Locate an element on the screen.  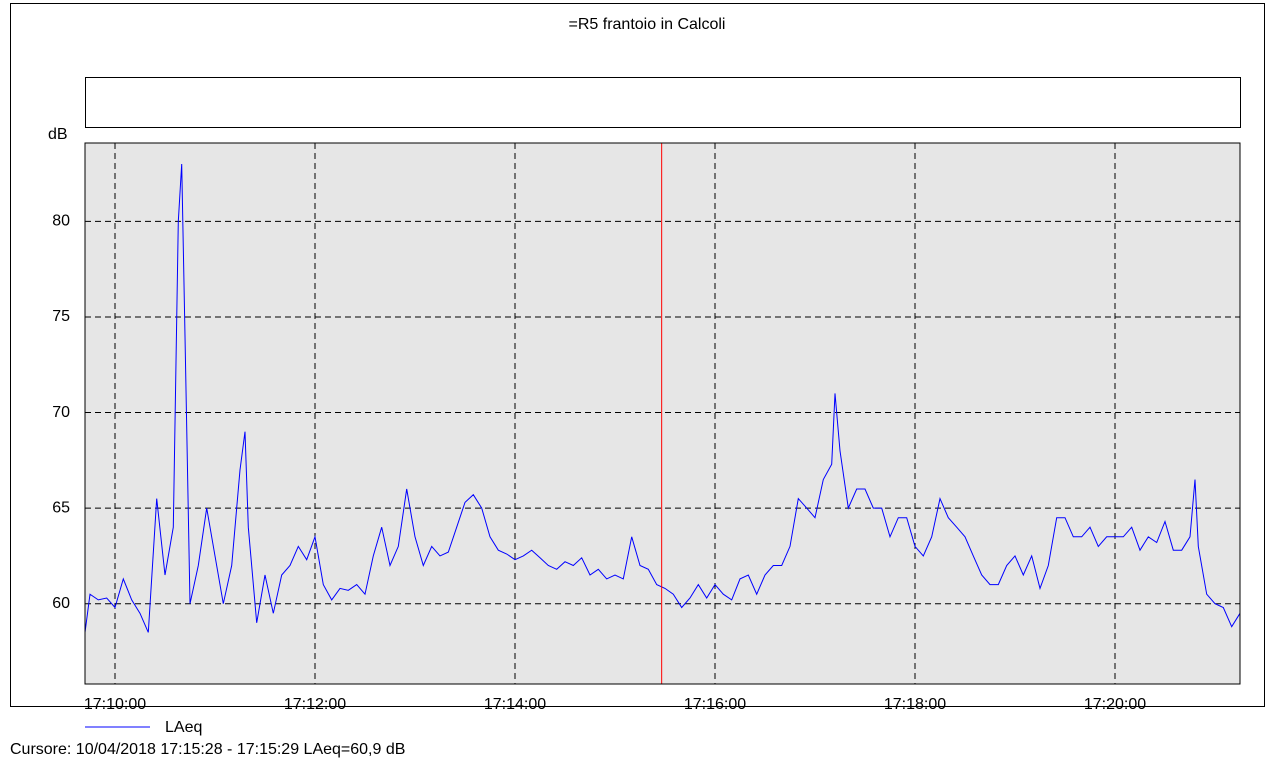
x-tick-label: 17:12:00 is located at coordinates (315, 704).